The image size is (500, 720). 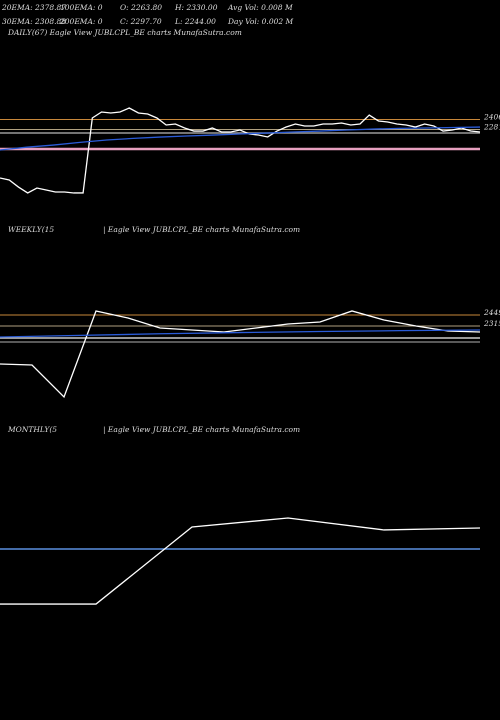 I want to click on header-stat: L: 2244.00, so click(x=195, y=21).